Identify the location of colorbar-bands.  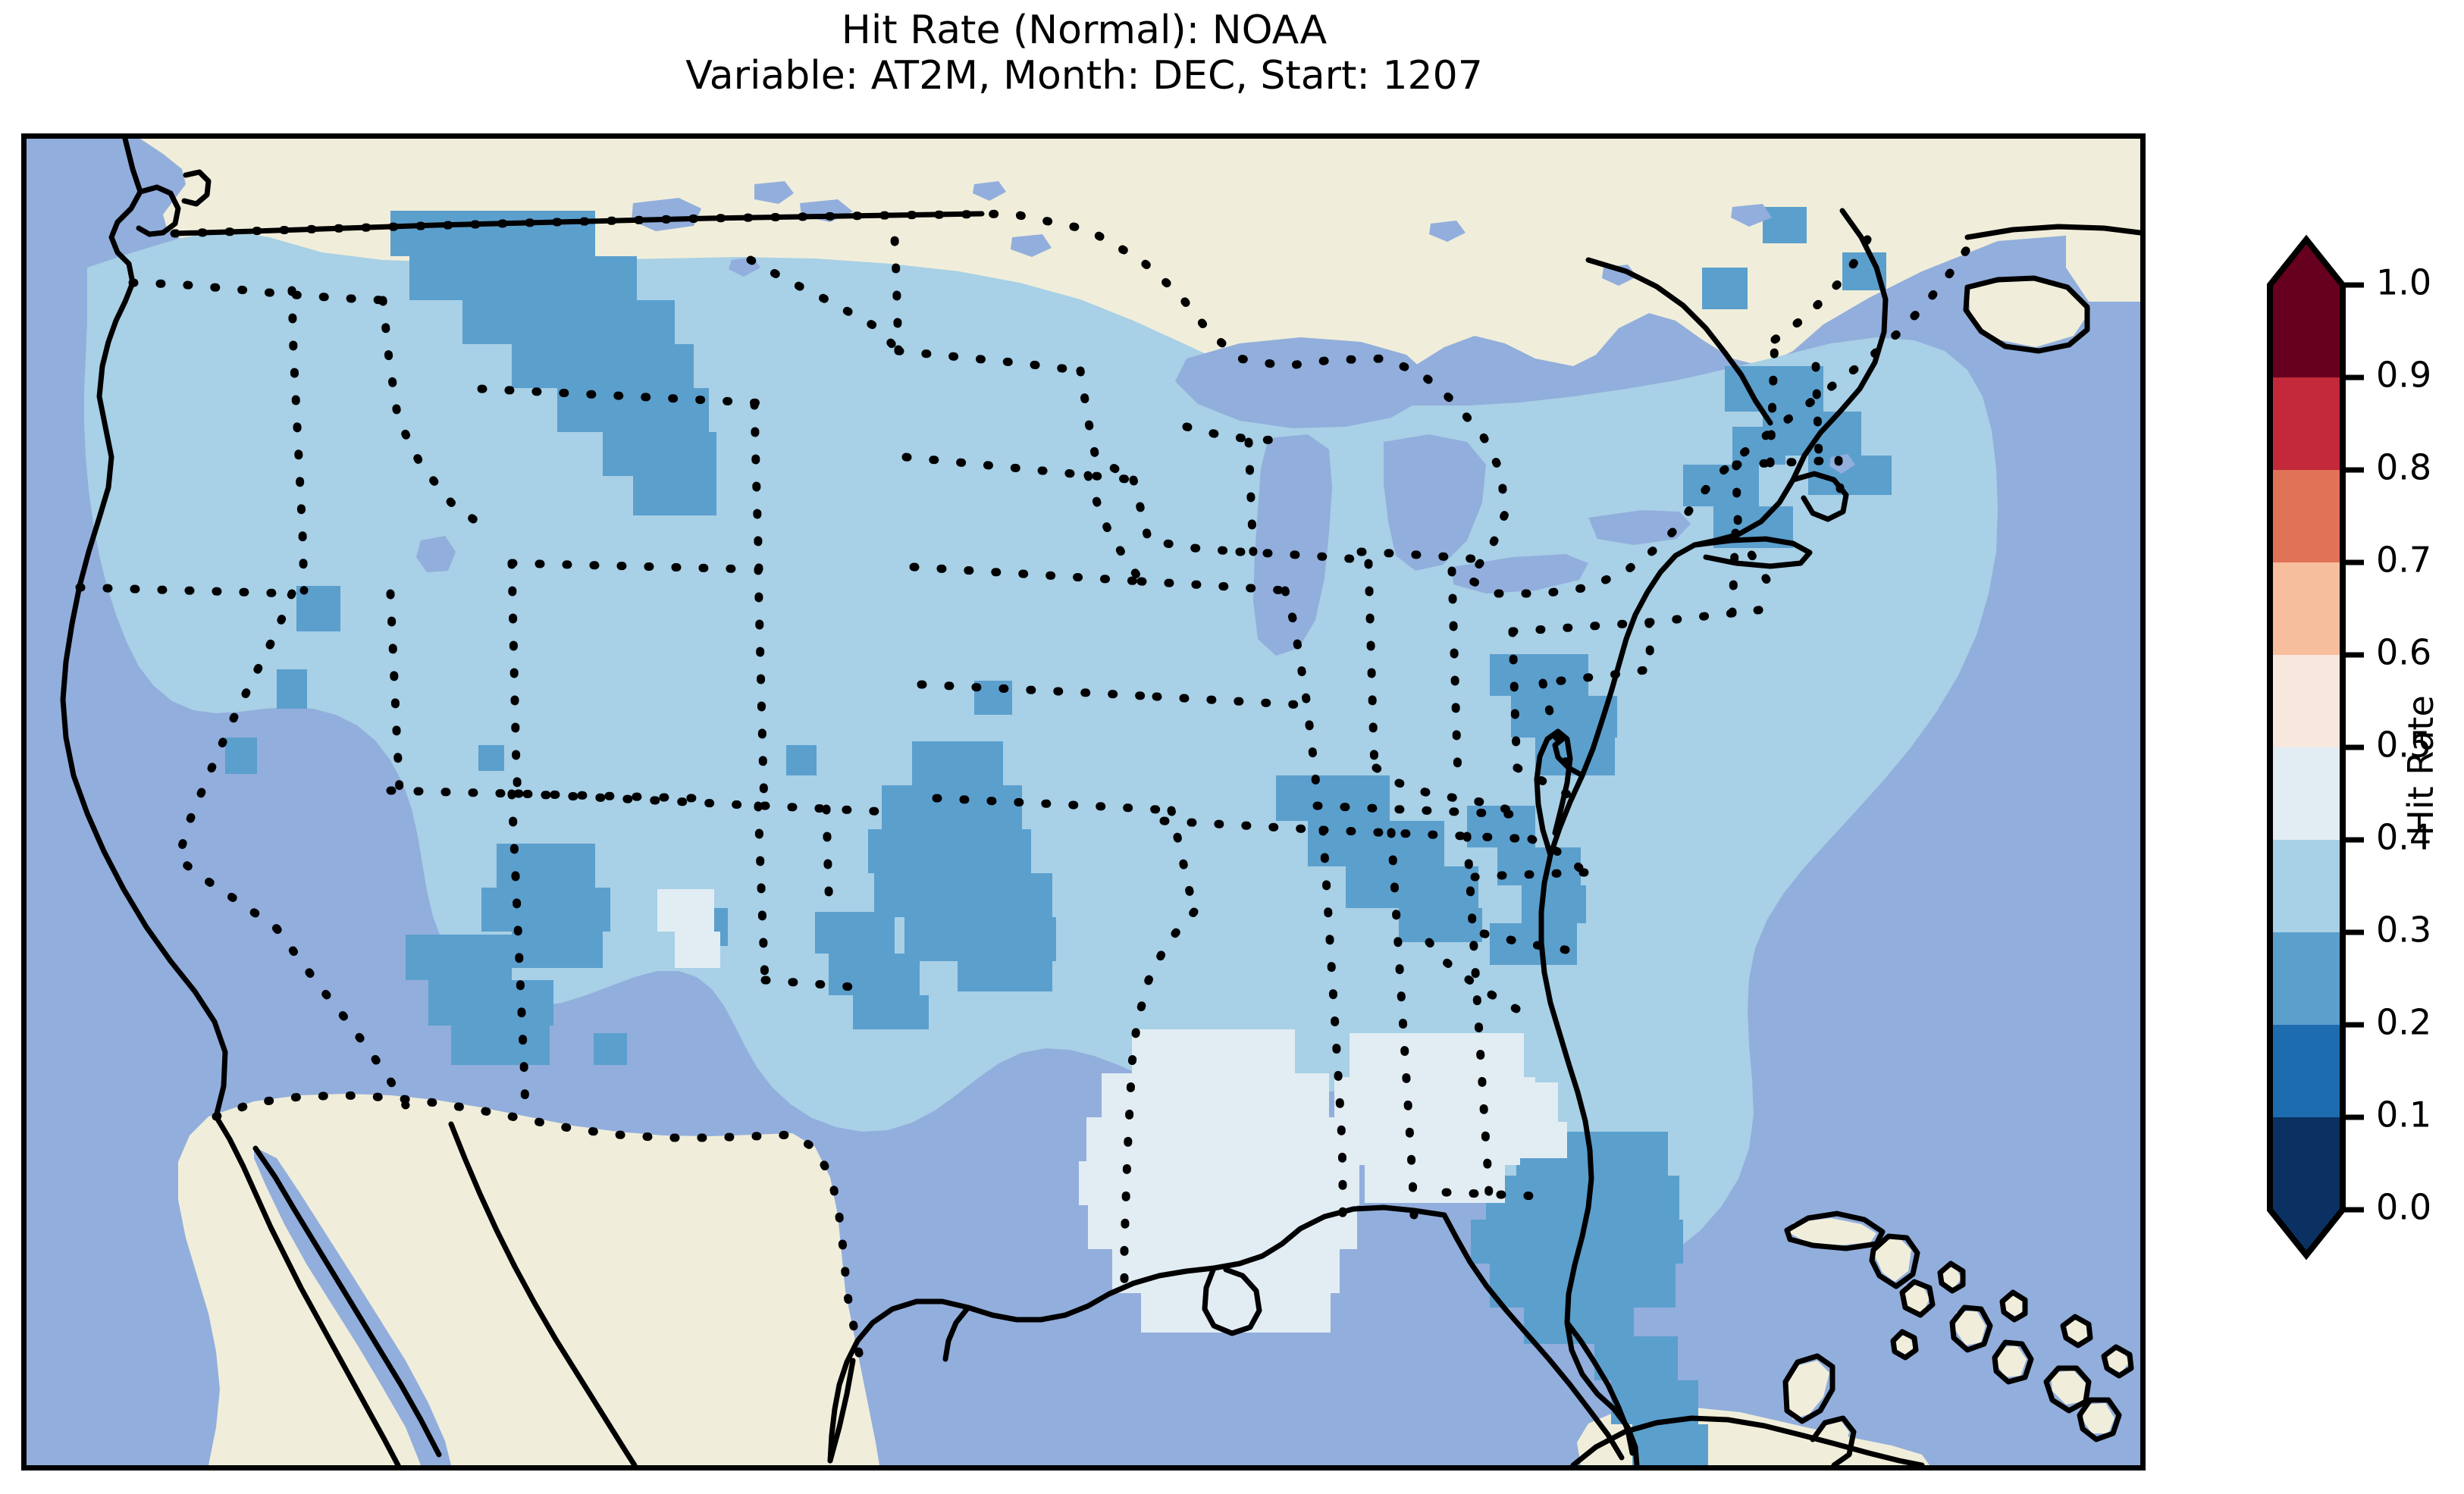
(2307, 747).